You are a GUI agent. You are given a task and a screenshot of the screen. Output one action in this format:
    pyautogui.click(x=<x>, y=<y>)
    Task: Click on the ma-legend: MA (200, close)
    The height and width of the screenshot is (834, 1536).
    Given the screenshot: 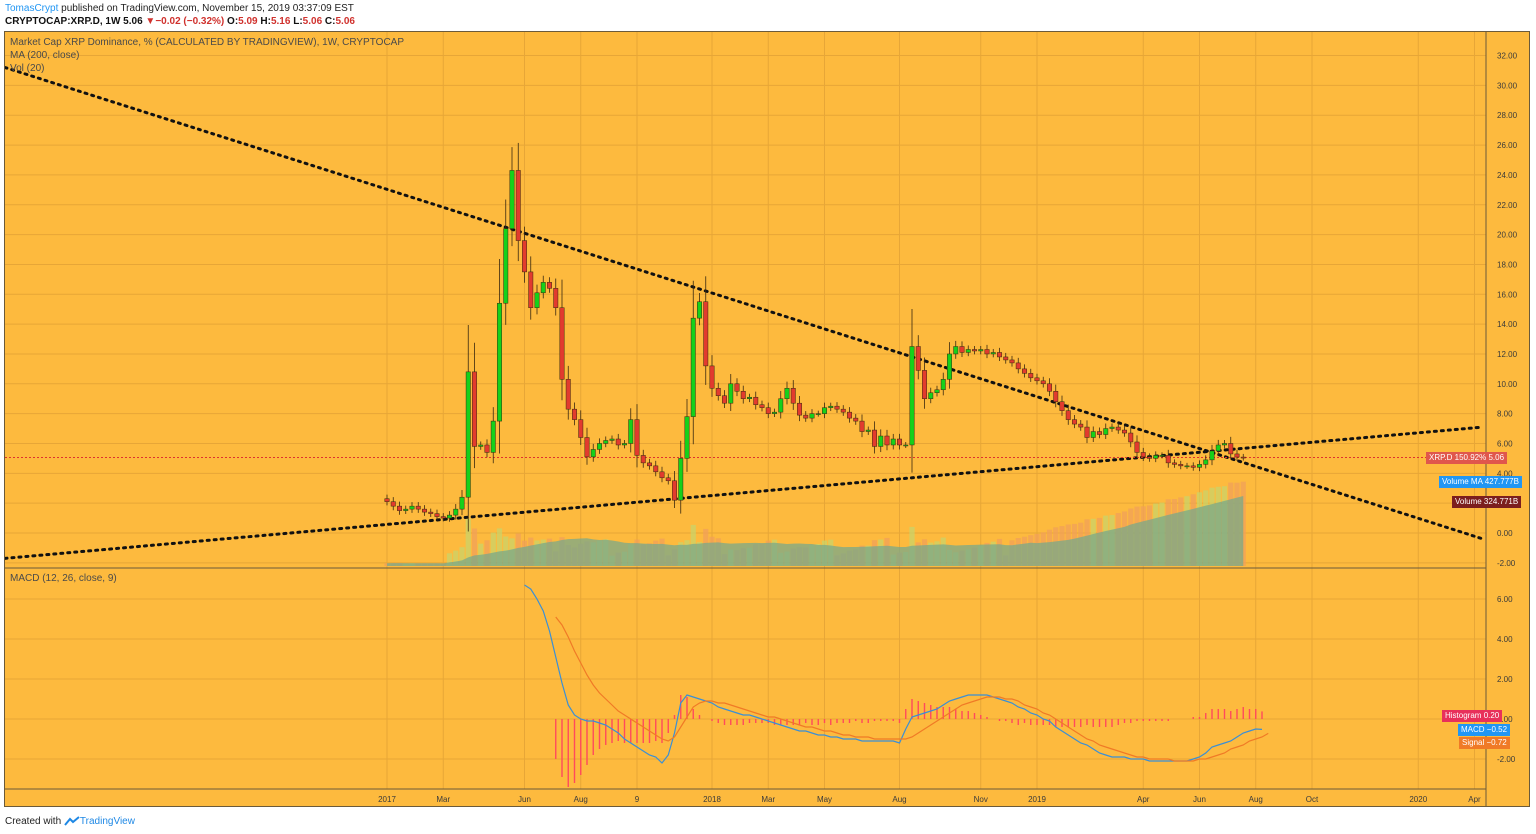 What is the action you would take?
    pyautogui.click(x=45, y=55)
    